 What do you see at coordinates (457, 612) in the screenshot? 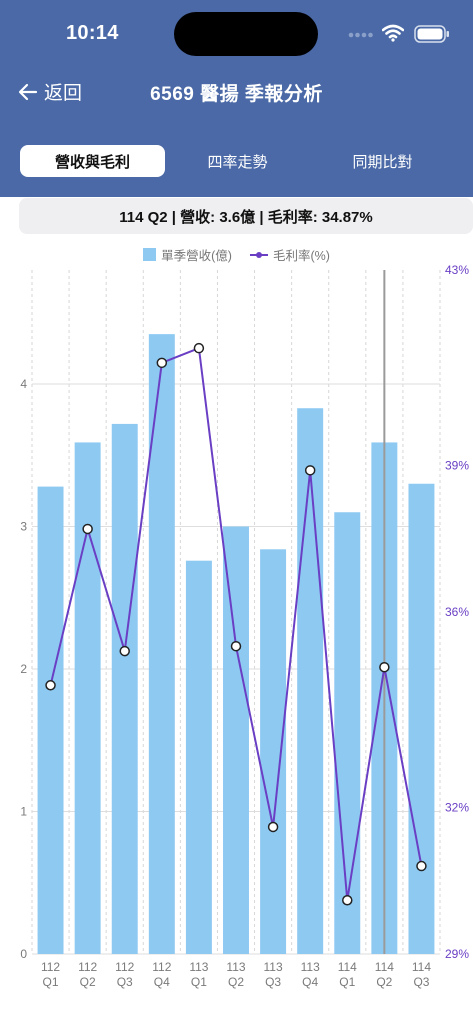
I see `right-axis-tick-label: 36%` at bounding box center [457, 612].